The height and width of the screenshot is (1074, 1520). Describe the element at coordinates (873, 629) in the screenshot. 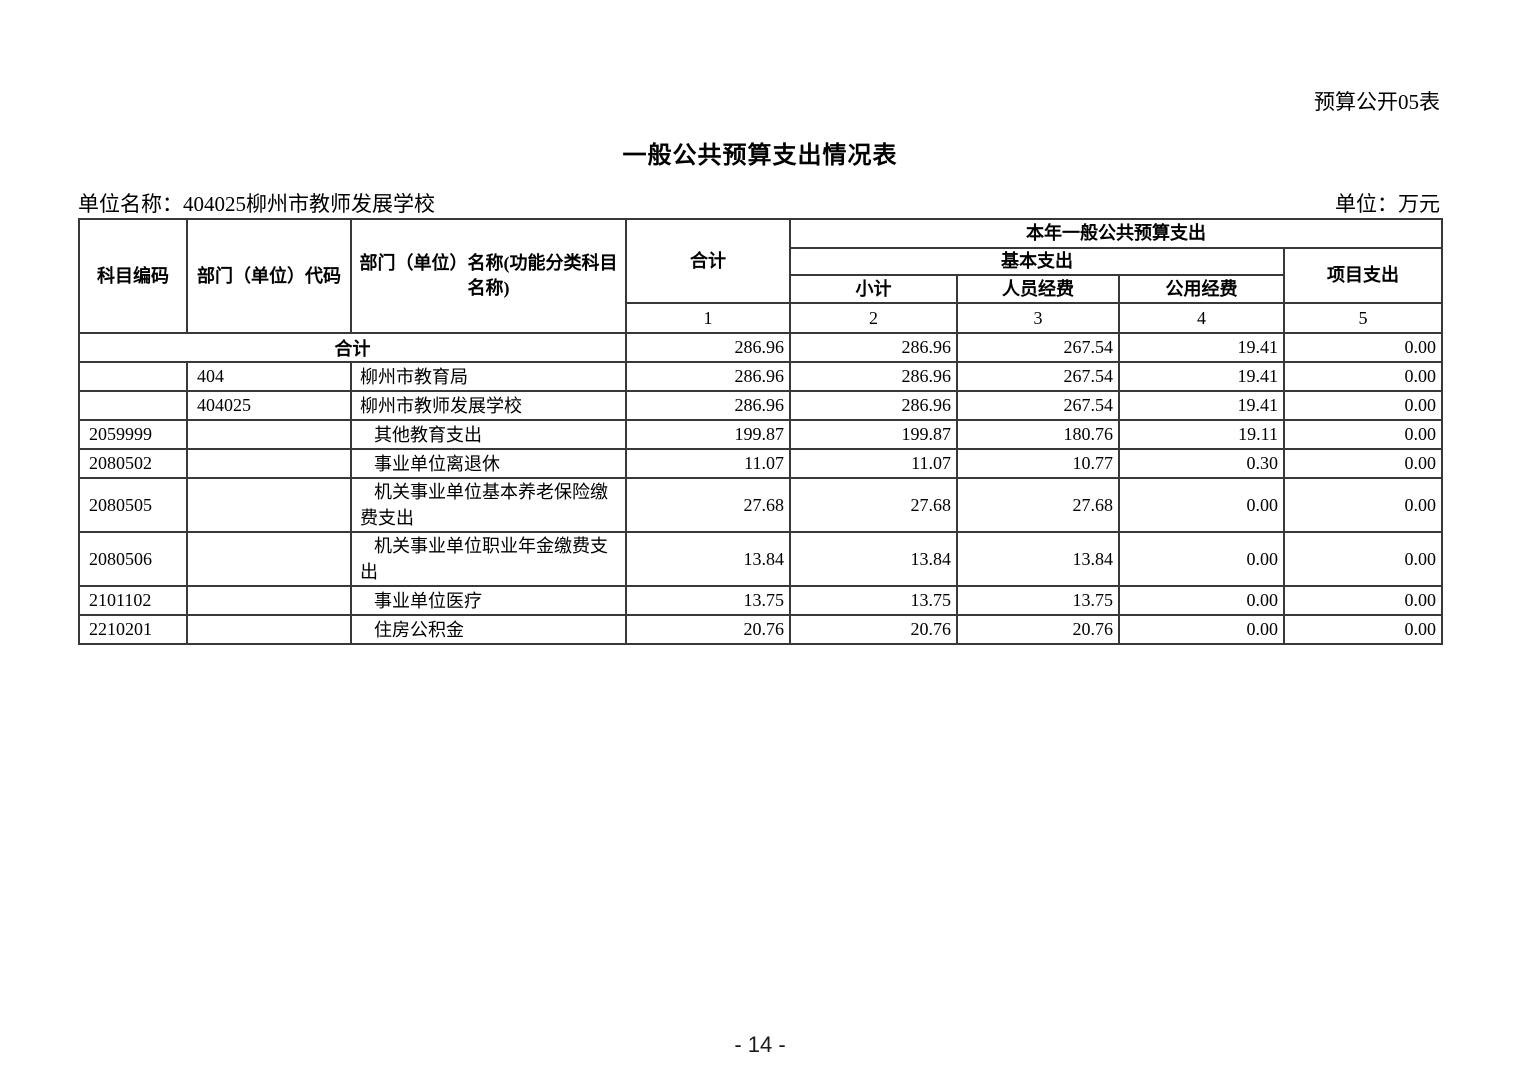

I see `value-cell-col2: 20.76` at that location.